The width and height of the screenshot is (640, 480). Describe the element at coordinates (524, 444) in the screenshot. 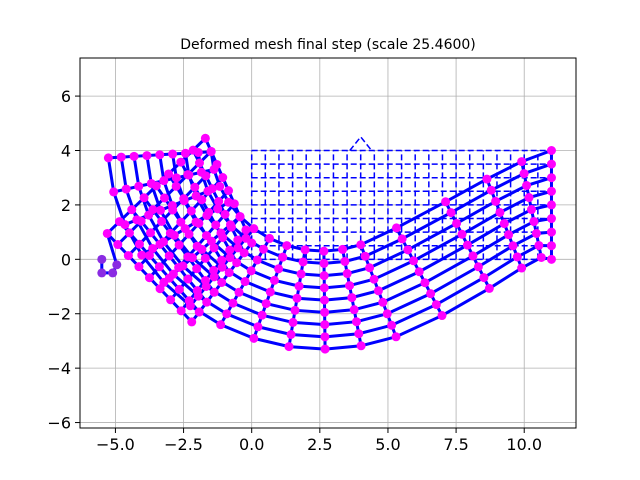

I see `x-tick-label: 10.0` at that location.